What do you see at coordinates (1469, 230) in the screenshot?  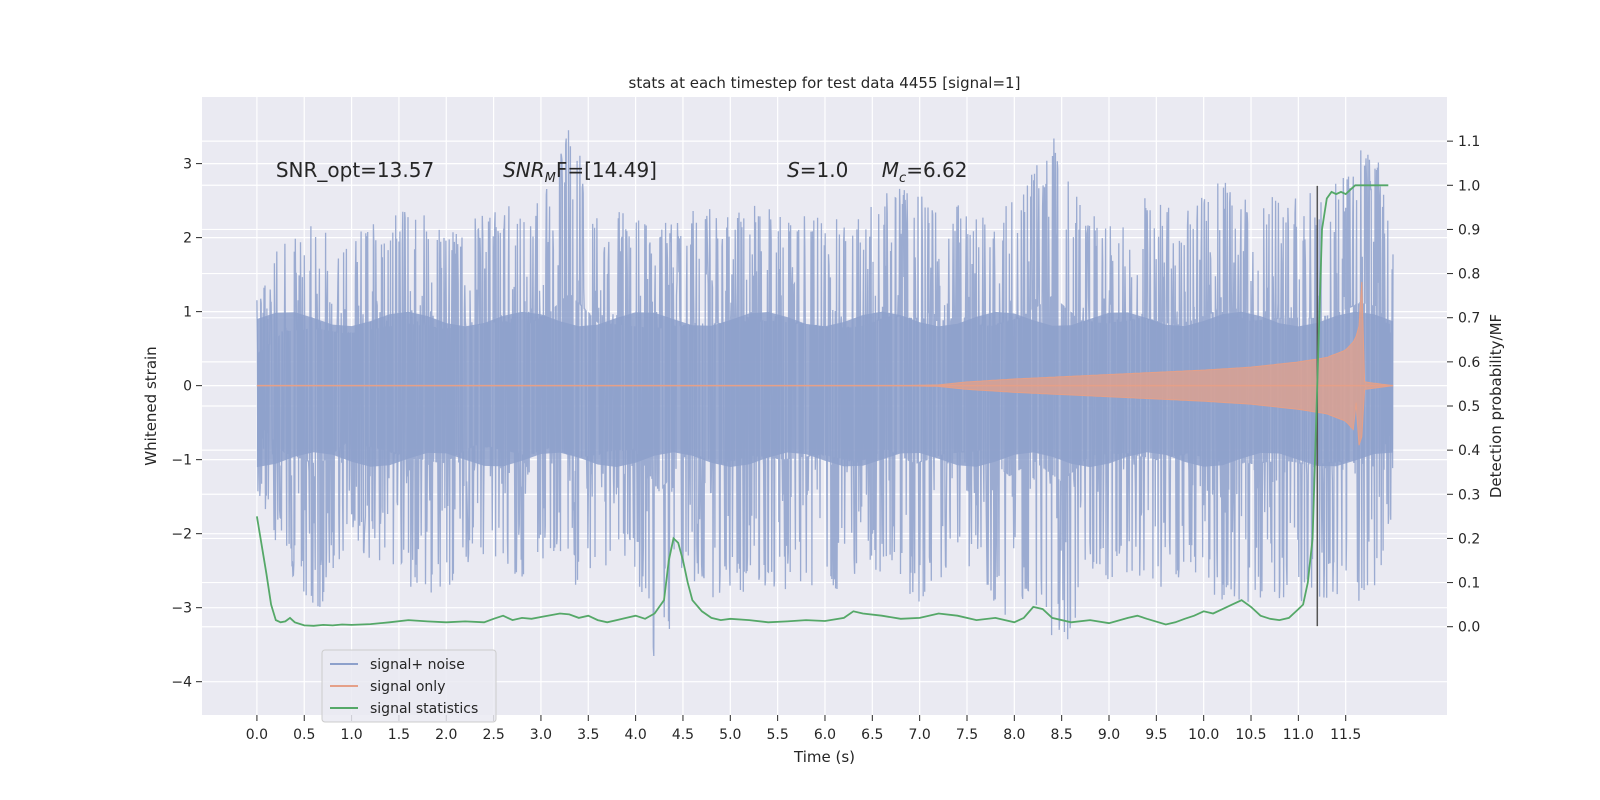 I see `y-right-tick-label: 0.9` at bounding box center [1469, 230].